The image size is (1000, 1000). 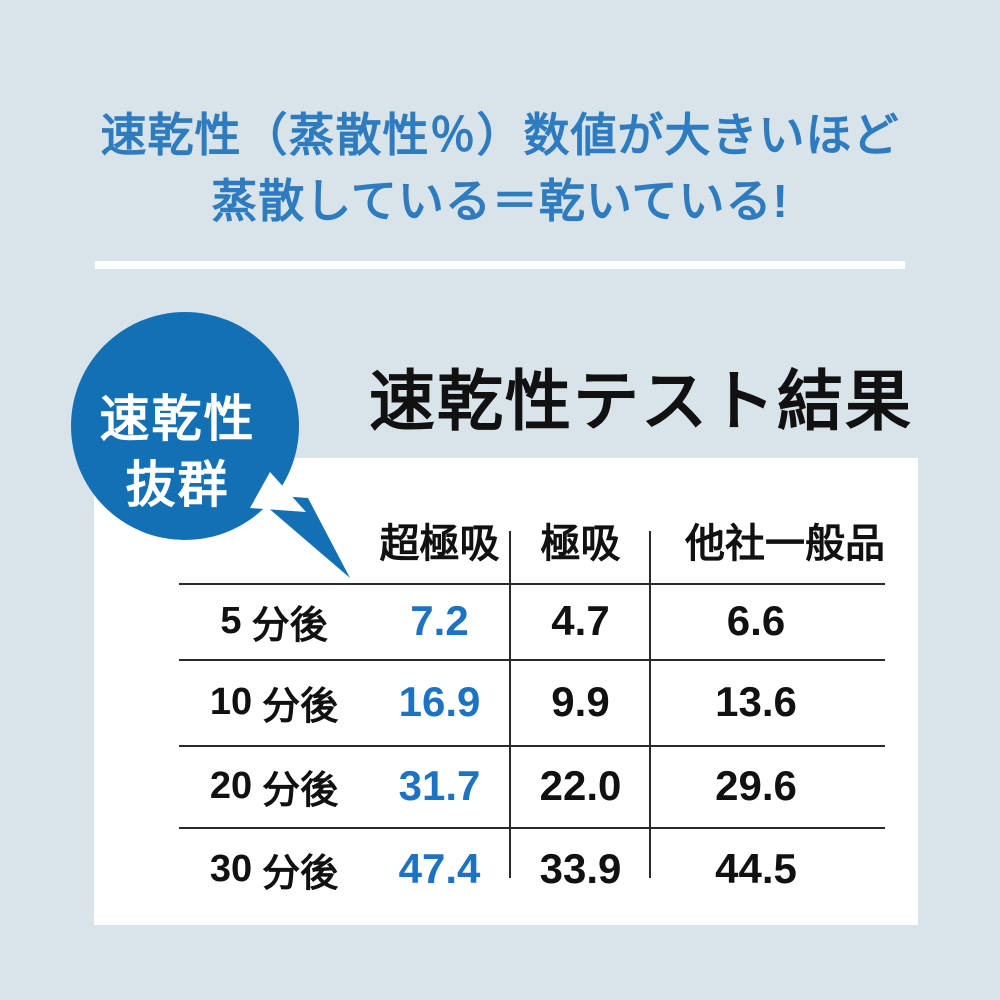 I want to click on row-label-10min: 10 分後, so click(x=274, y=704).